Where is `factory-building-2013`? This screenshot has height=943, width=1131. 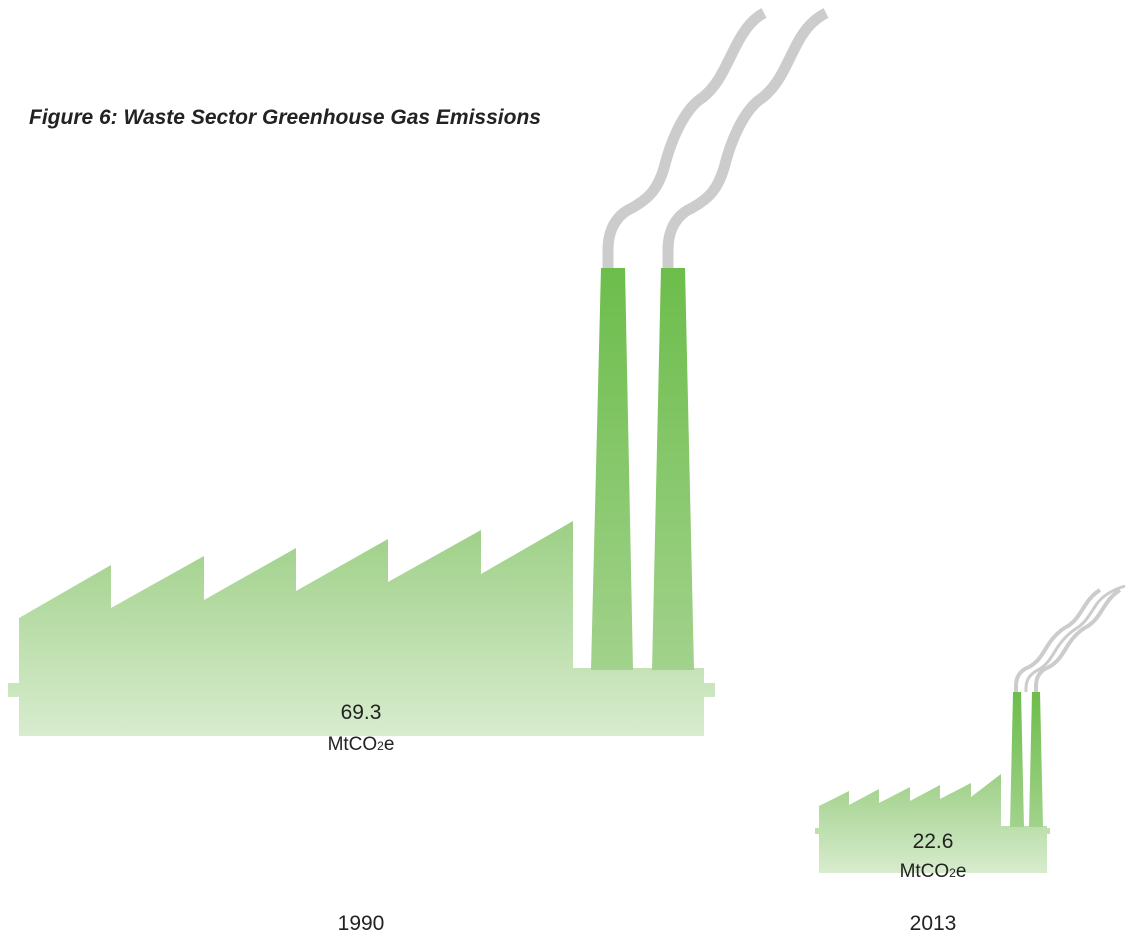
factory-building-2013 is located at coordinates (932, 823).